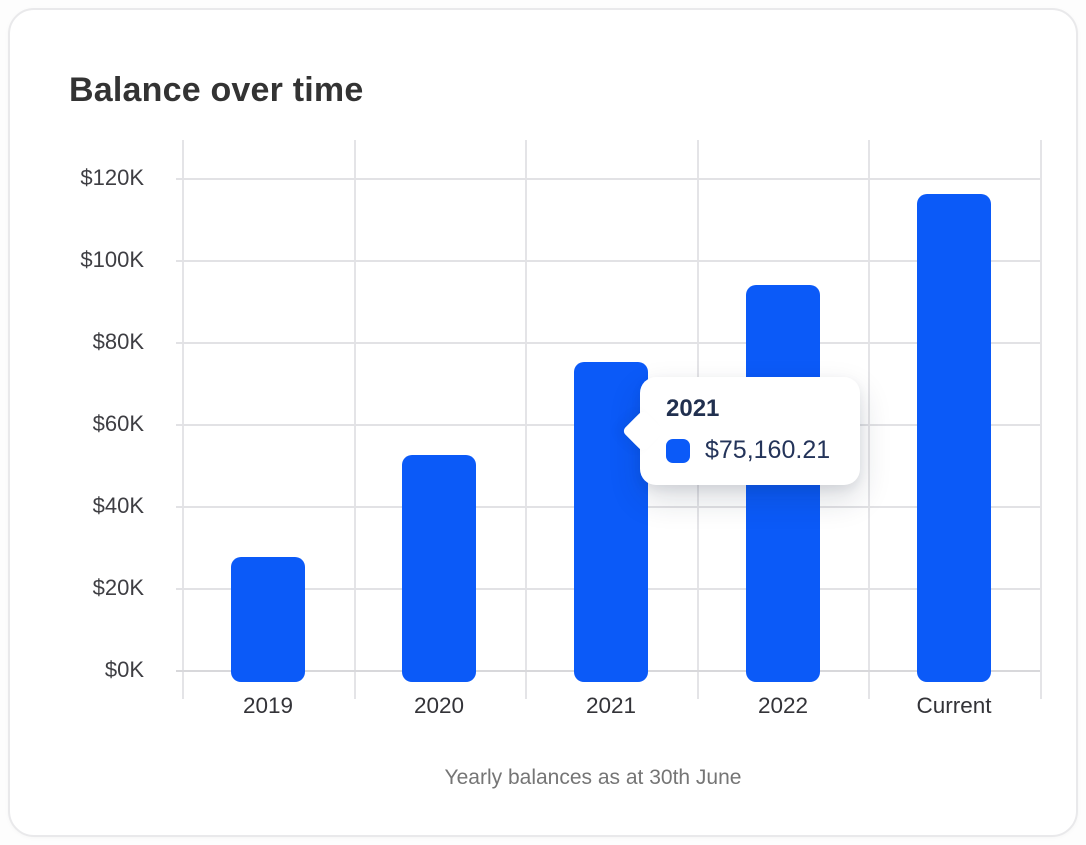 This screenshot has height=845, width=1086. I want to click on x-axis-category-label: 2019, so click(268, 705).